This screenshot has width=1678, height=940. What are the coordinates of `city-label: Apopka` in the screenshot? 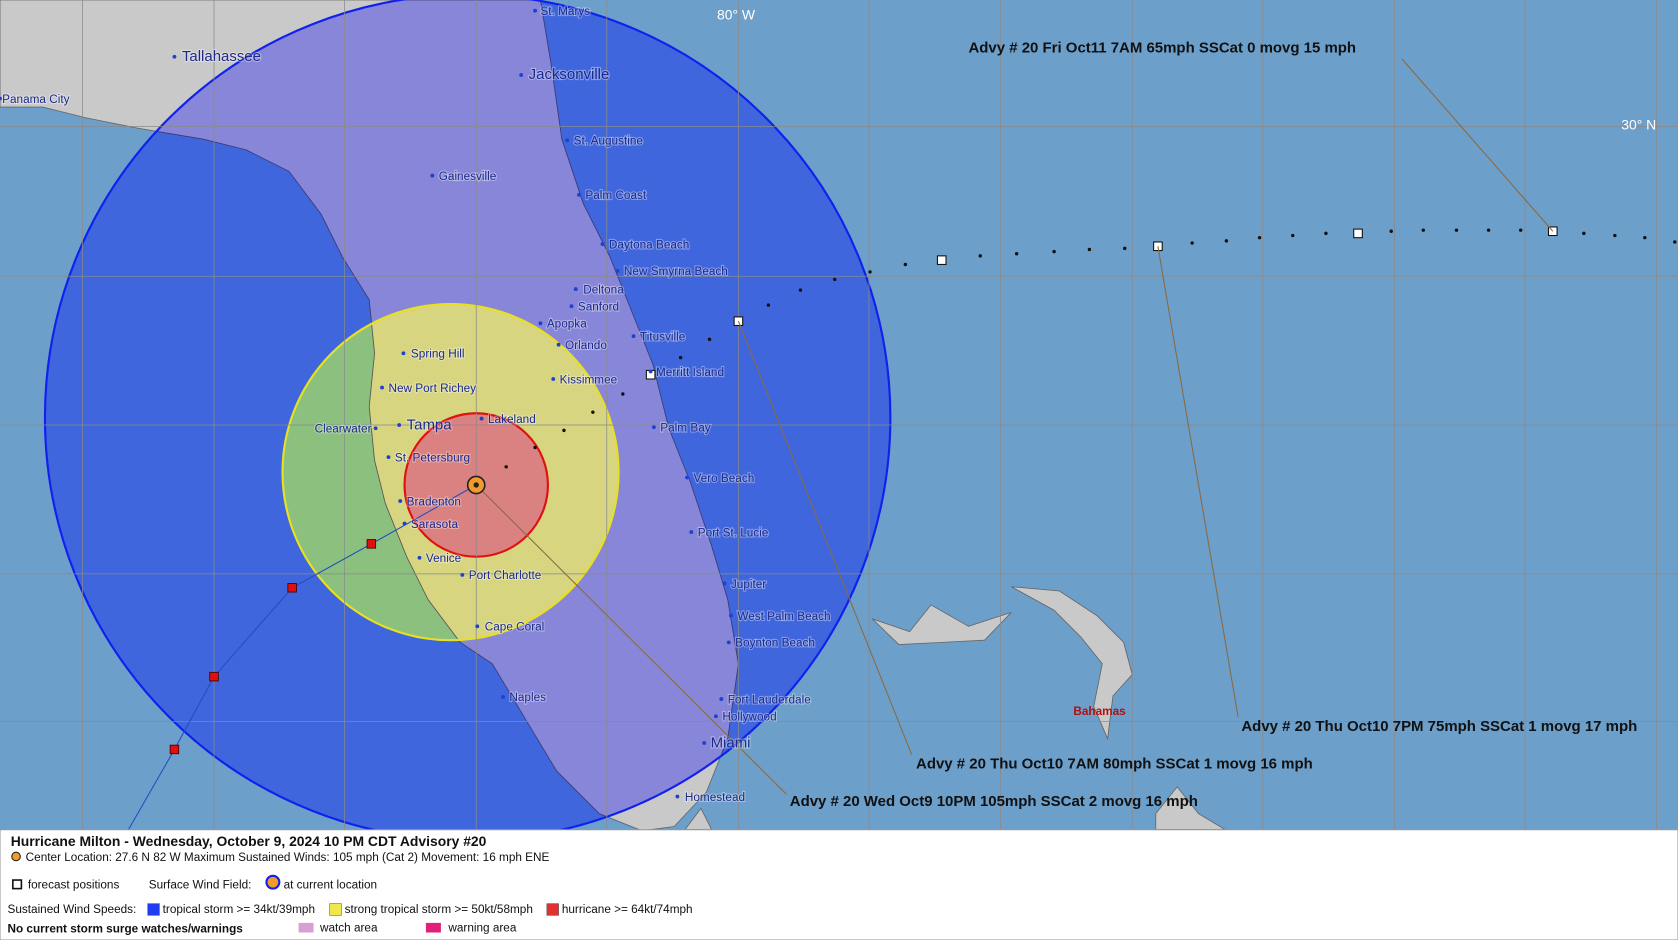 It's located at (567, 324).